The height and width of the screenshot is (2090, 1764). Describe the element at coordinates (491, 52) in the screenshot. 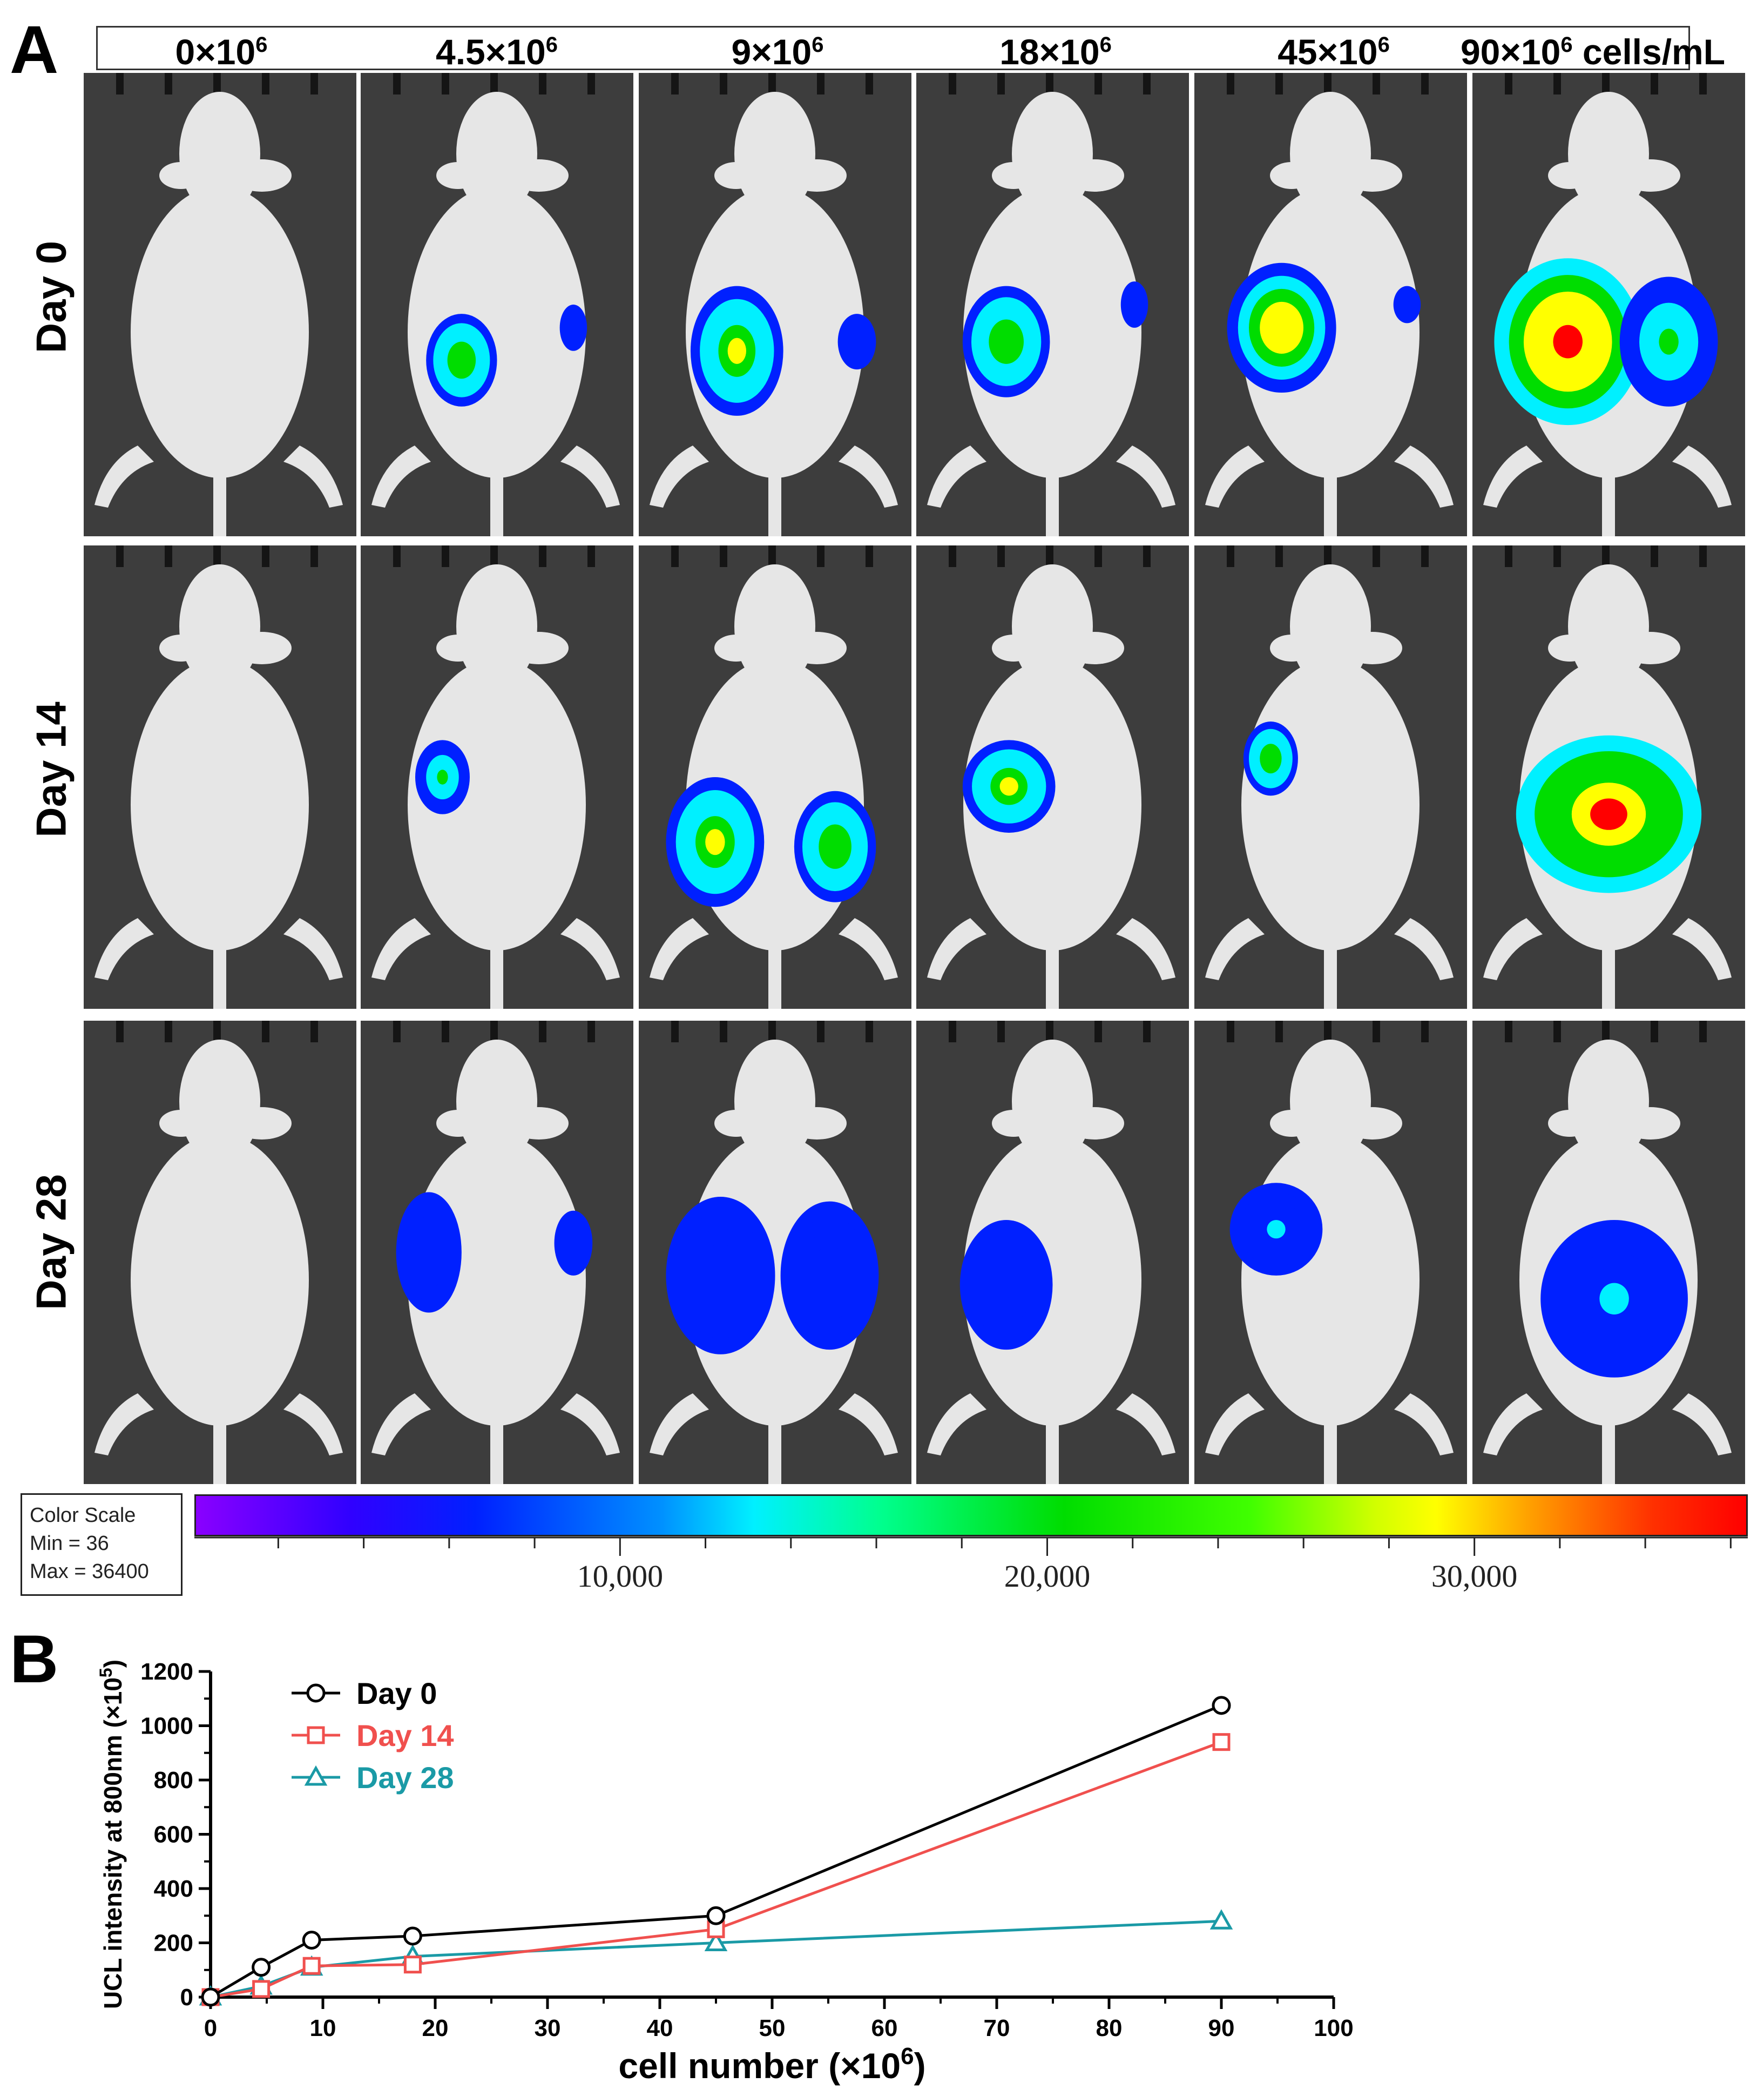

I see `column-label-base: 4.5×10` at that location.